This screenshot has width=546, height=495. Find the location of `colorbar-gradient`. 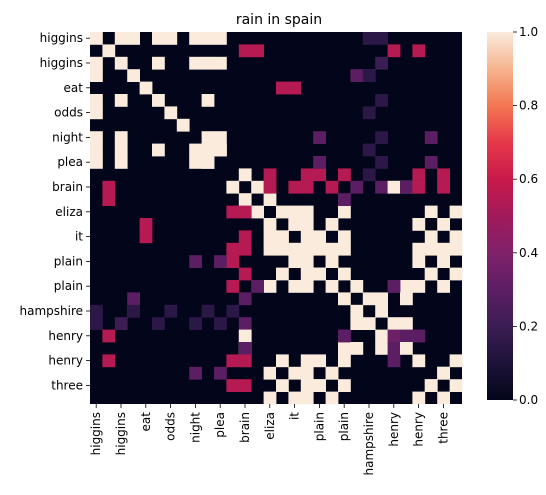

colorbar-gradient is located at coordinates (500, 216).